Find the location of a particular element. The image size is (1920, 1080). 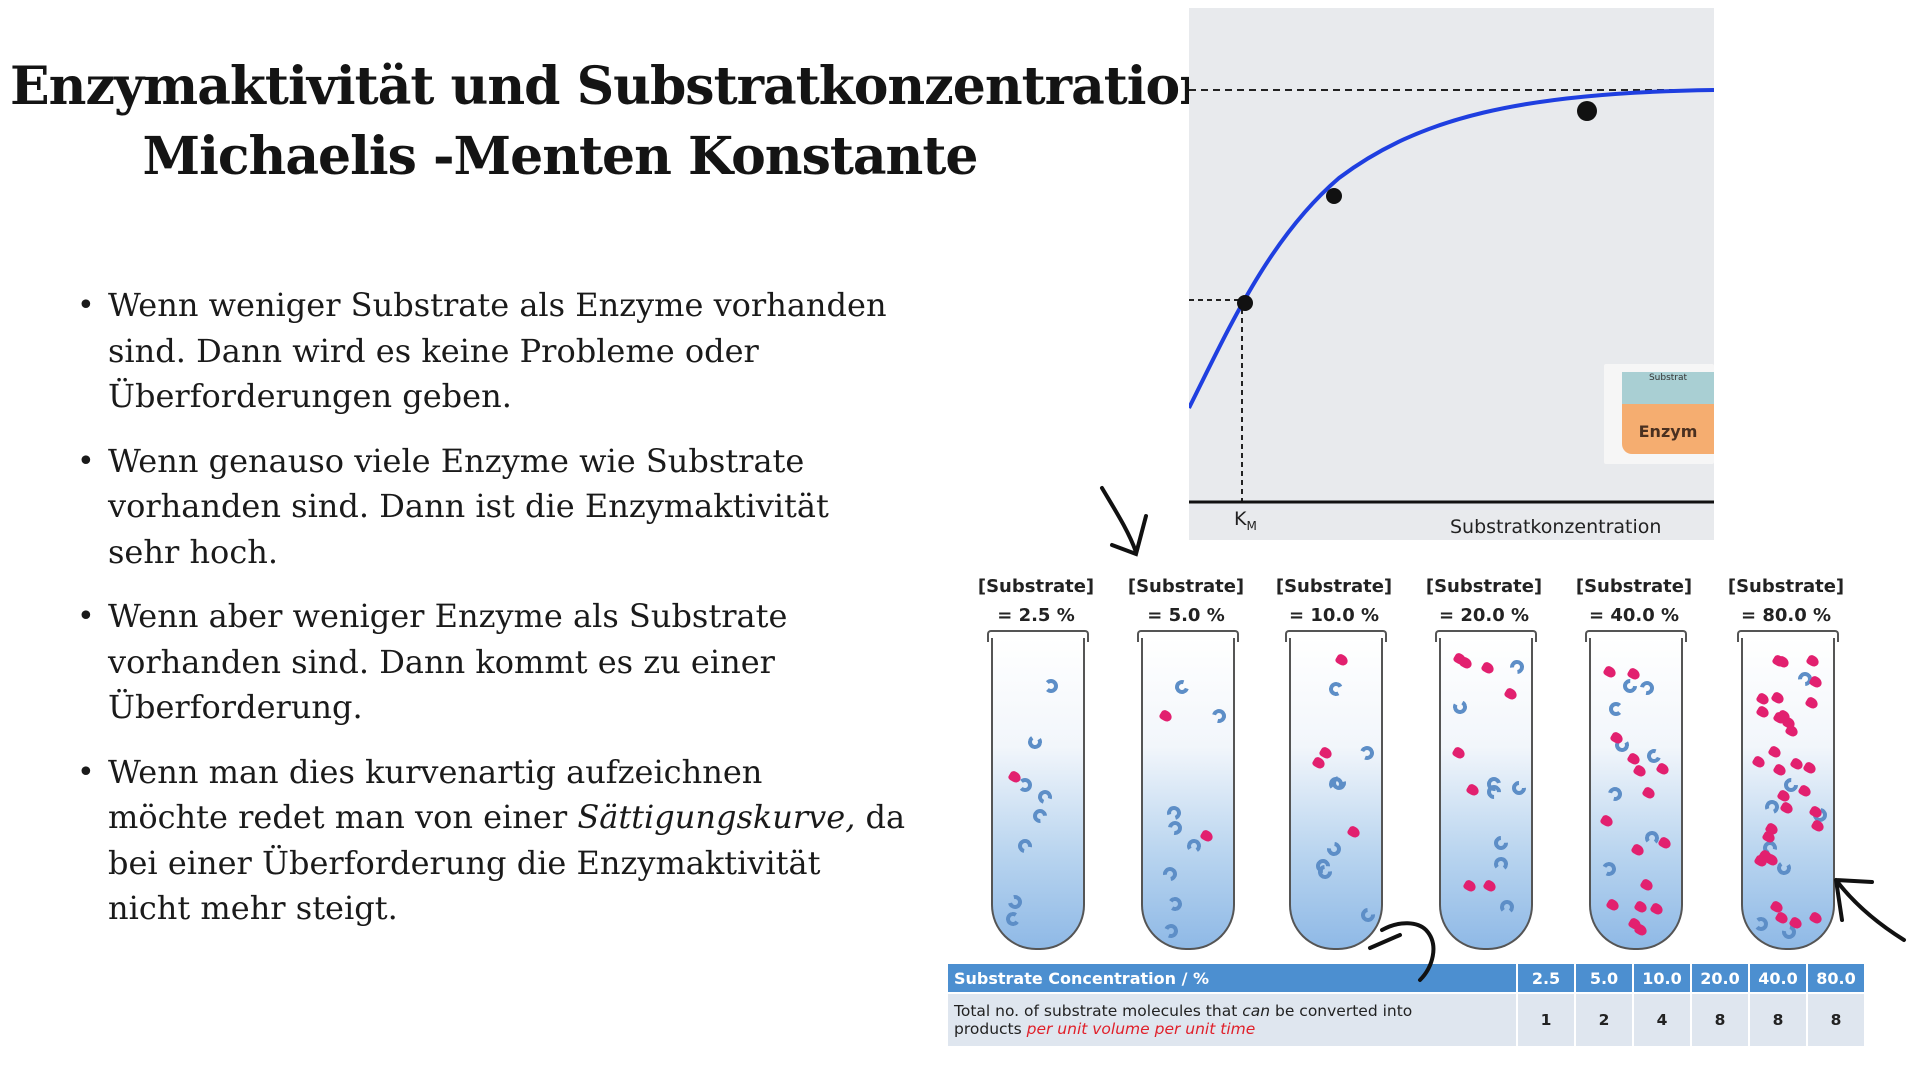

km-label: KM is located at coordinates (1245, 520).